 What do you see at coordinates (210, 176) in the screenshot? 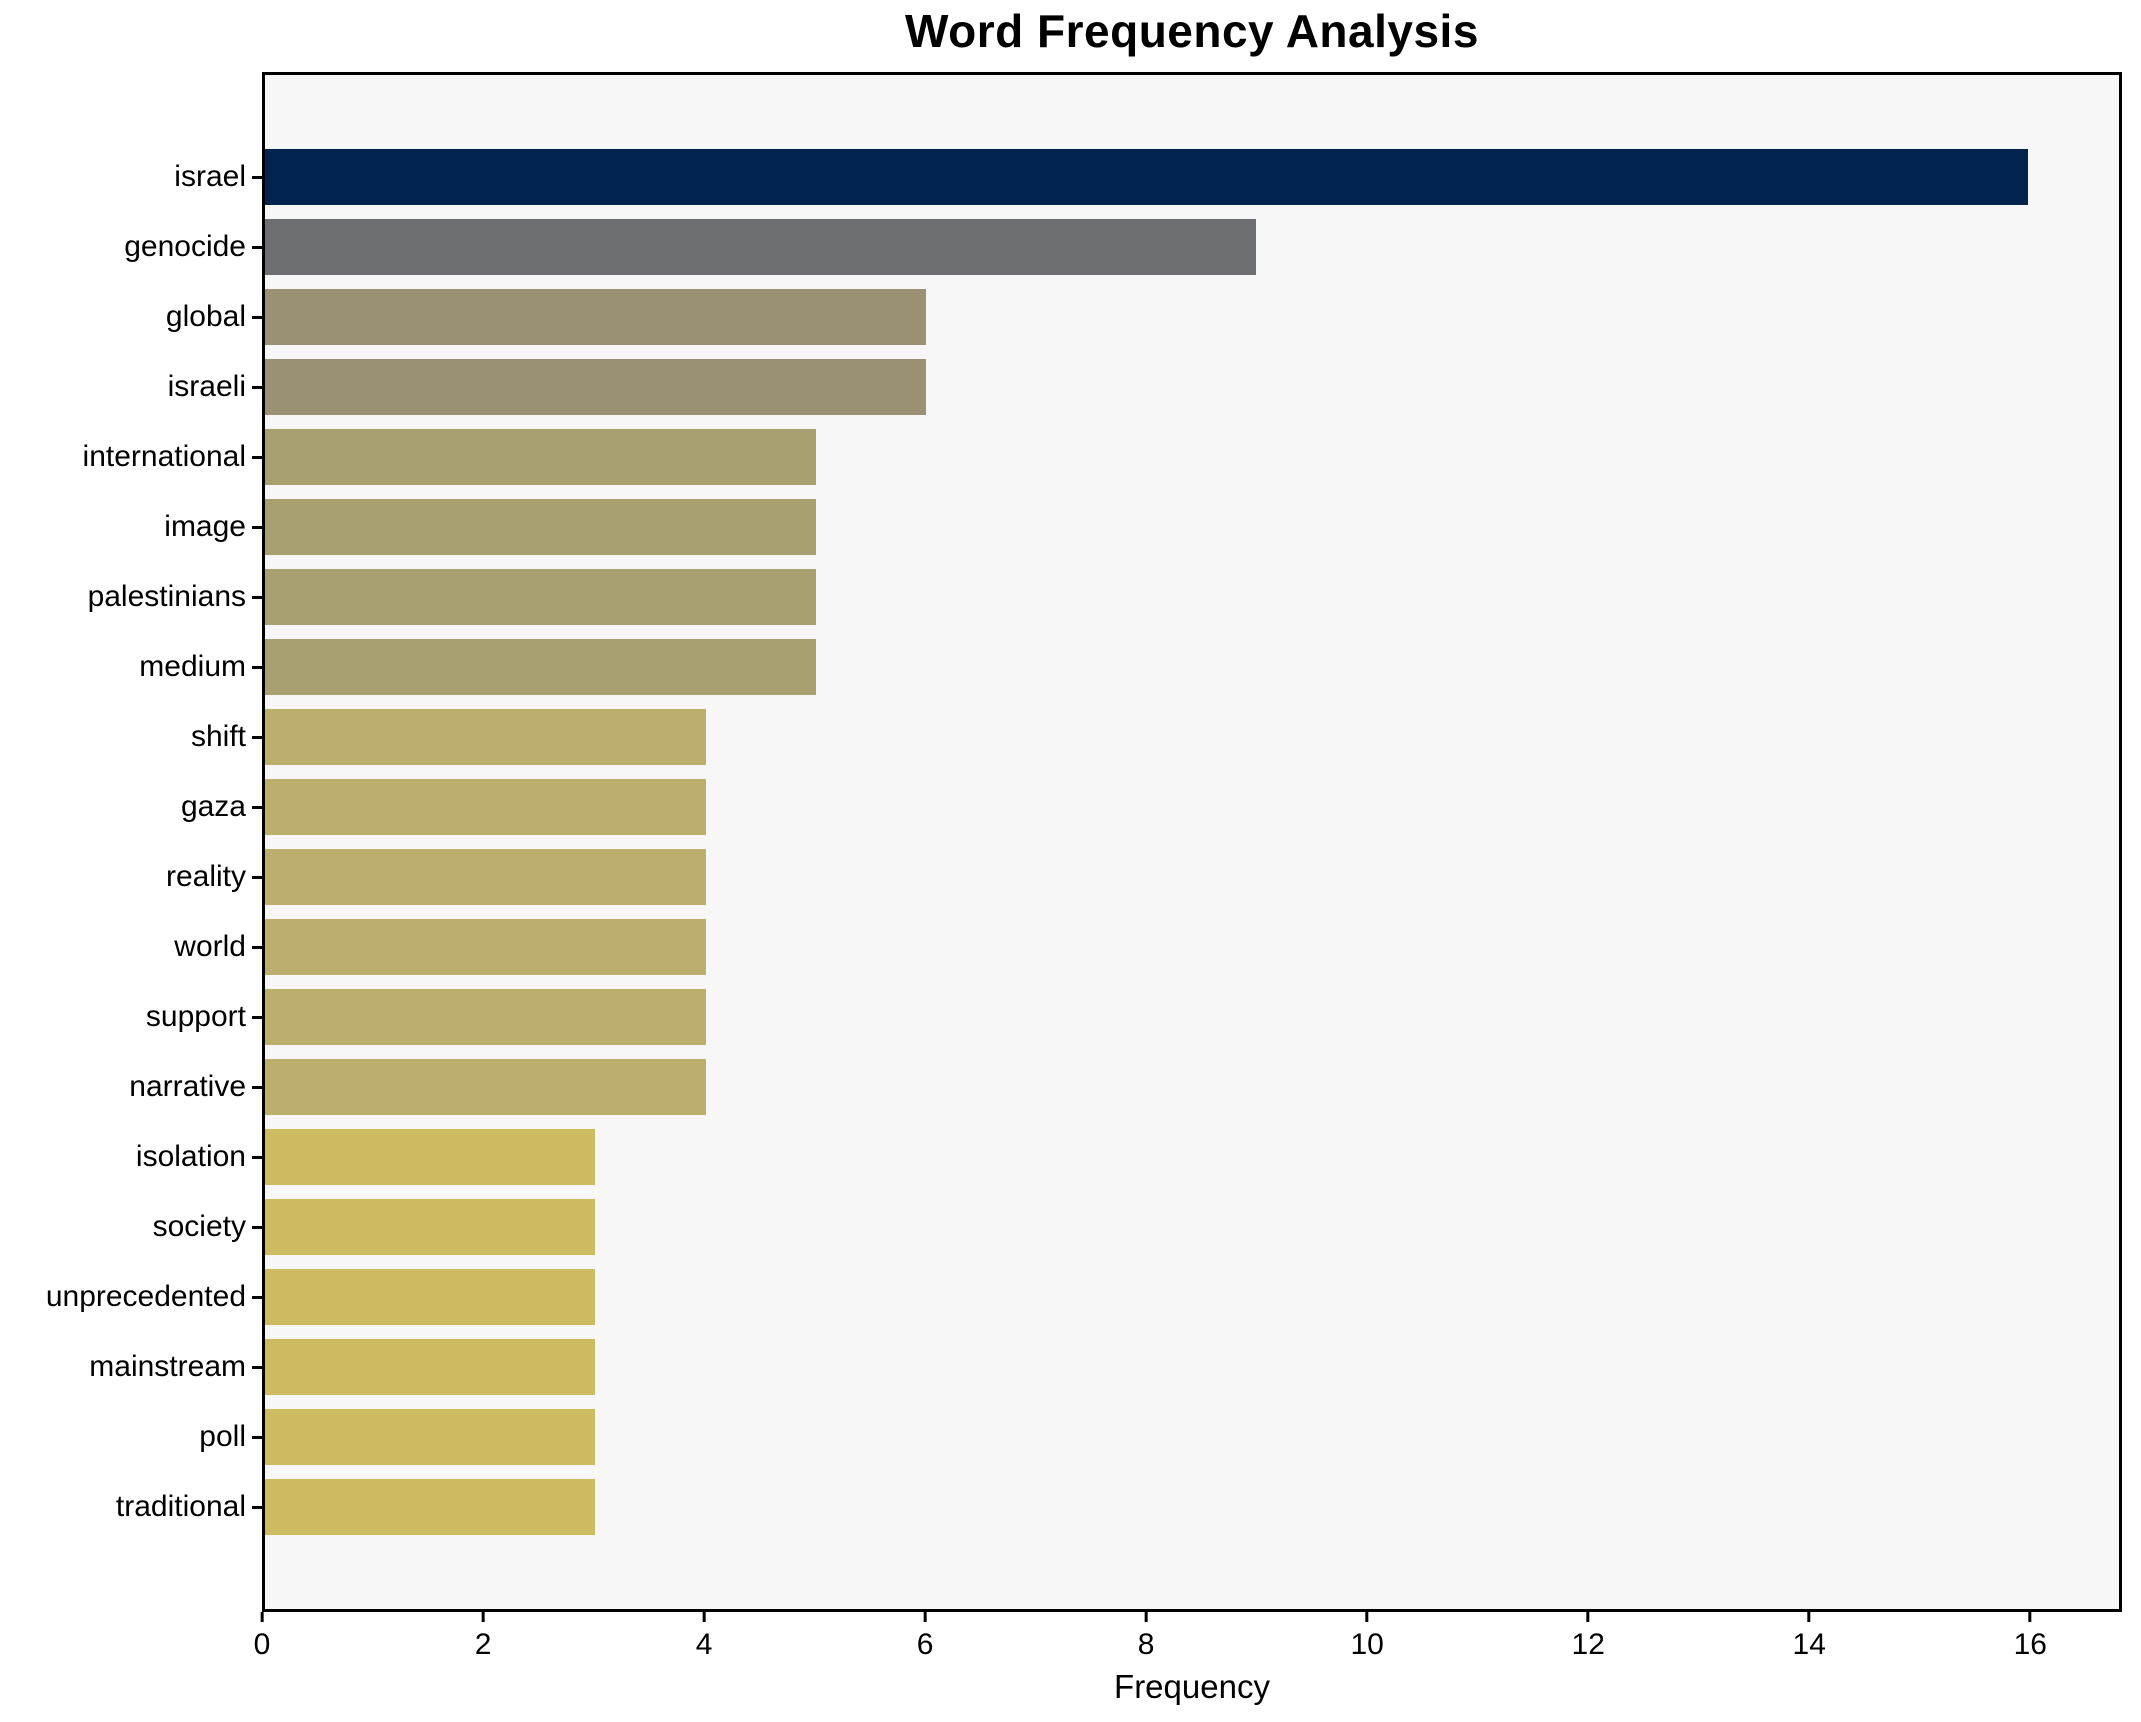
I see `y-tick-label: israel` at bounding box center [210, 176].